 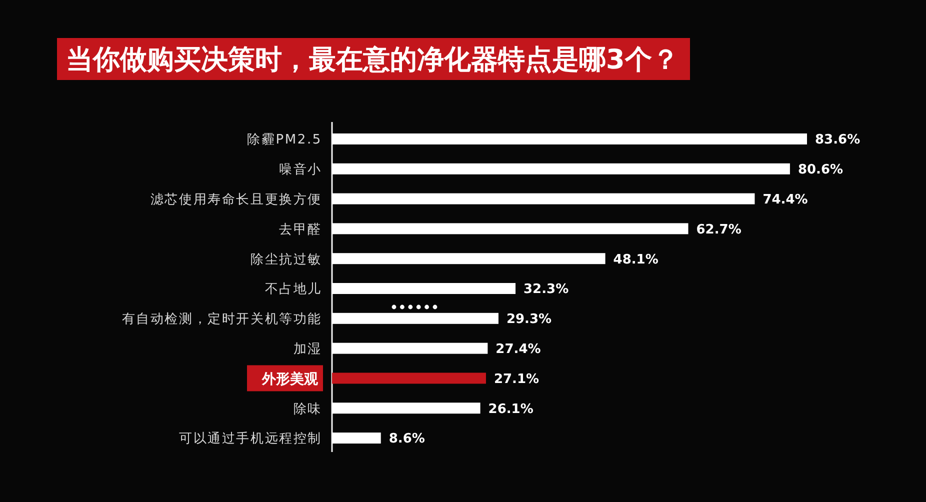 I want to click on data-label: 83.6%, so click(x=837, y=140).